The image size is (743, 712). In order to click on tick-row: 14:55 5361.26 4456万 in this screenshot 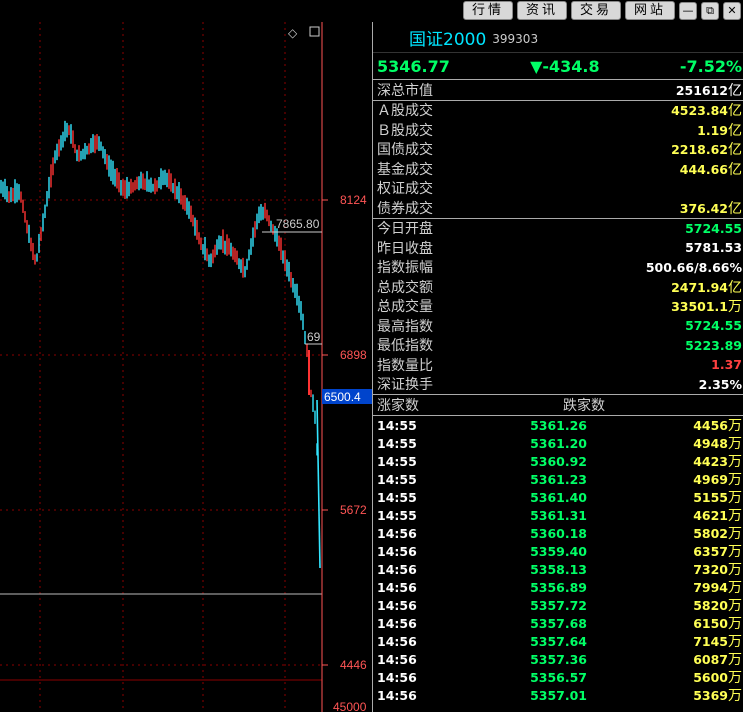, I will do `click(558, 425)`.